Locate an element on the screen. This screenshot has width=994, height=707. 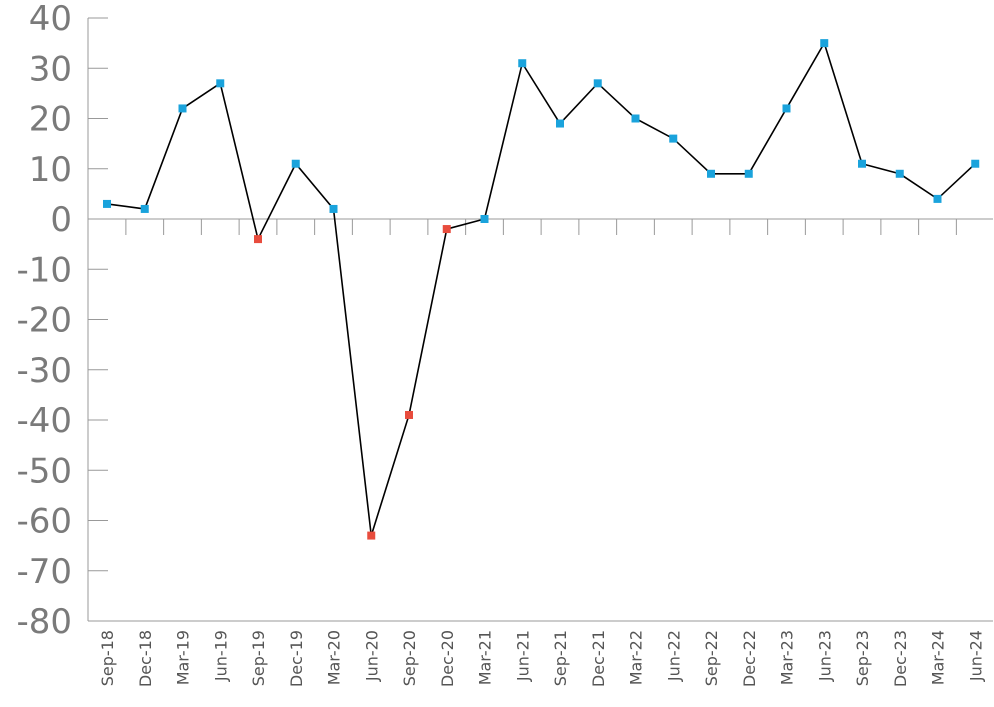
x-tick-label: Dec-18 is located at coordinates (145, 658).